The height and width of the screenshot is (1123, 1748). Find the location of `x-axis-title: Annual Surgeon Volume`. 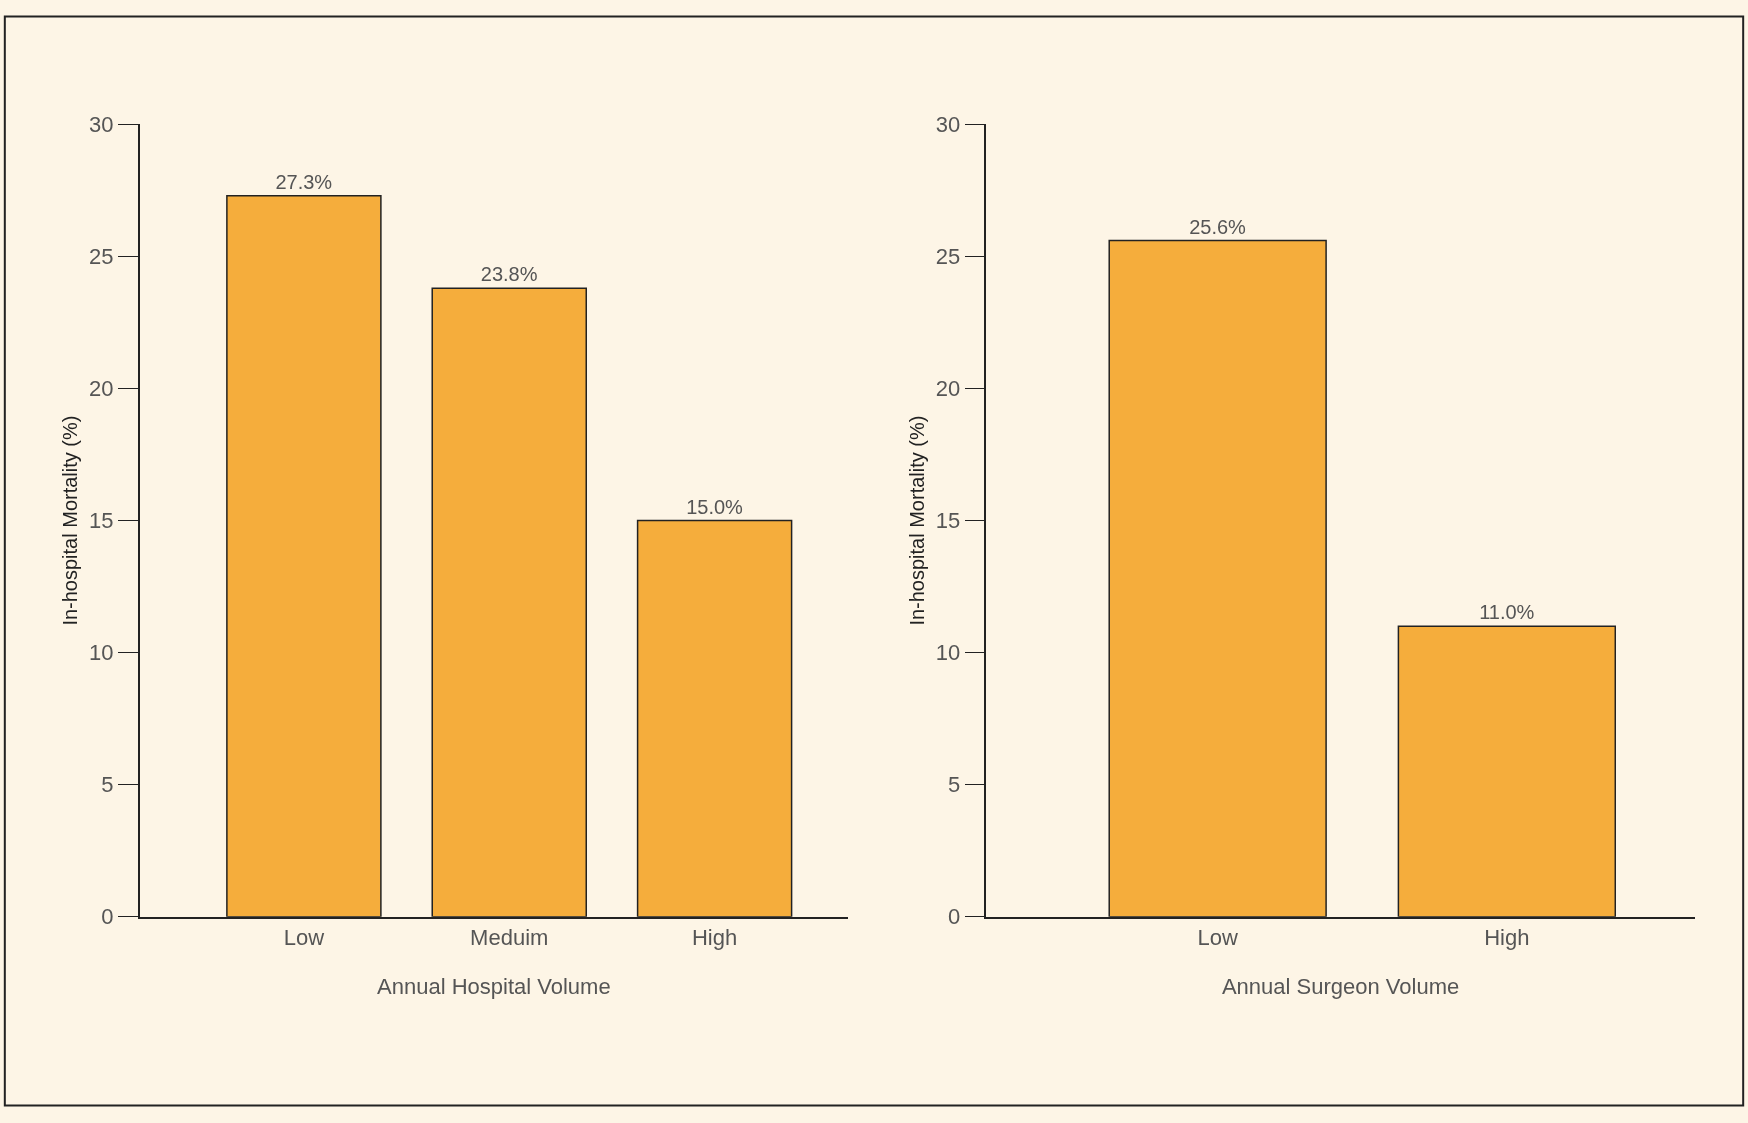

x-axis-title: Annual Surgeon Volume is located at coordinates (1340, 987).